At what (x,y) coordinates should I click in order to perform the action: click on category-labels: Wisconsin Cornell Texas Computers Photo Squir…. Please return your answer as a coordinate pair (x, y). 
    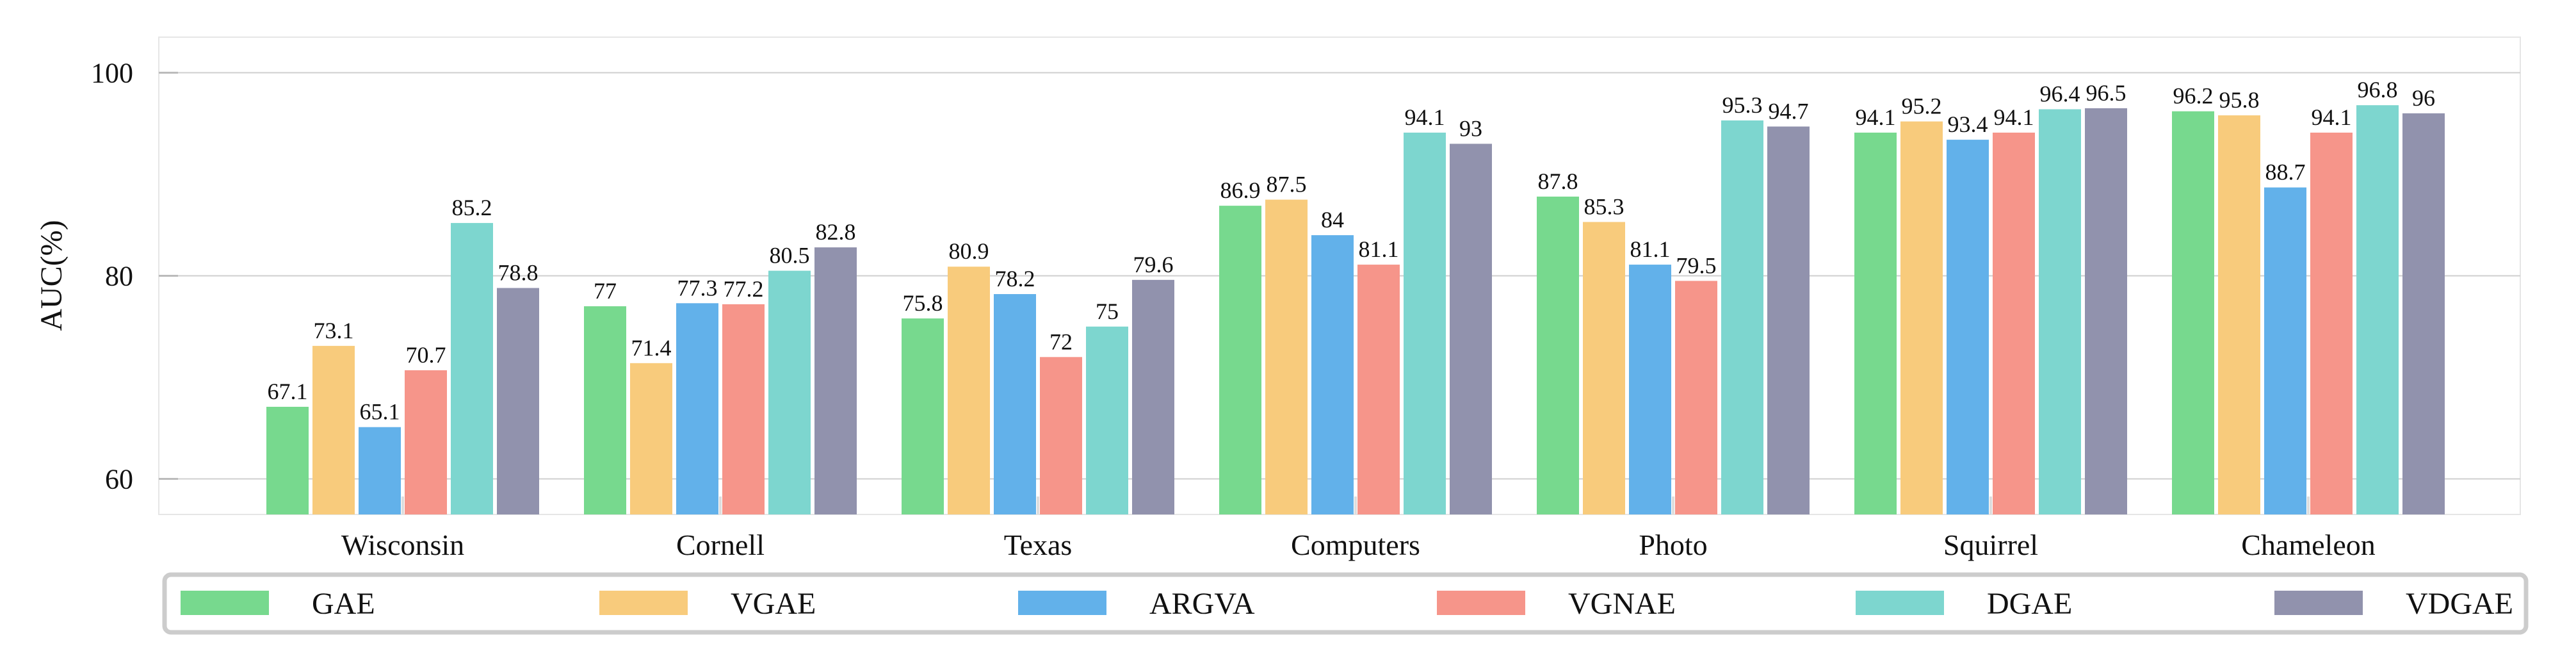
    Looking at the image, I should click on (1358, 529).